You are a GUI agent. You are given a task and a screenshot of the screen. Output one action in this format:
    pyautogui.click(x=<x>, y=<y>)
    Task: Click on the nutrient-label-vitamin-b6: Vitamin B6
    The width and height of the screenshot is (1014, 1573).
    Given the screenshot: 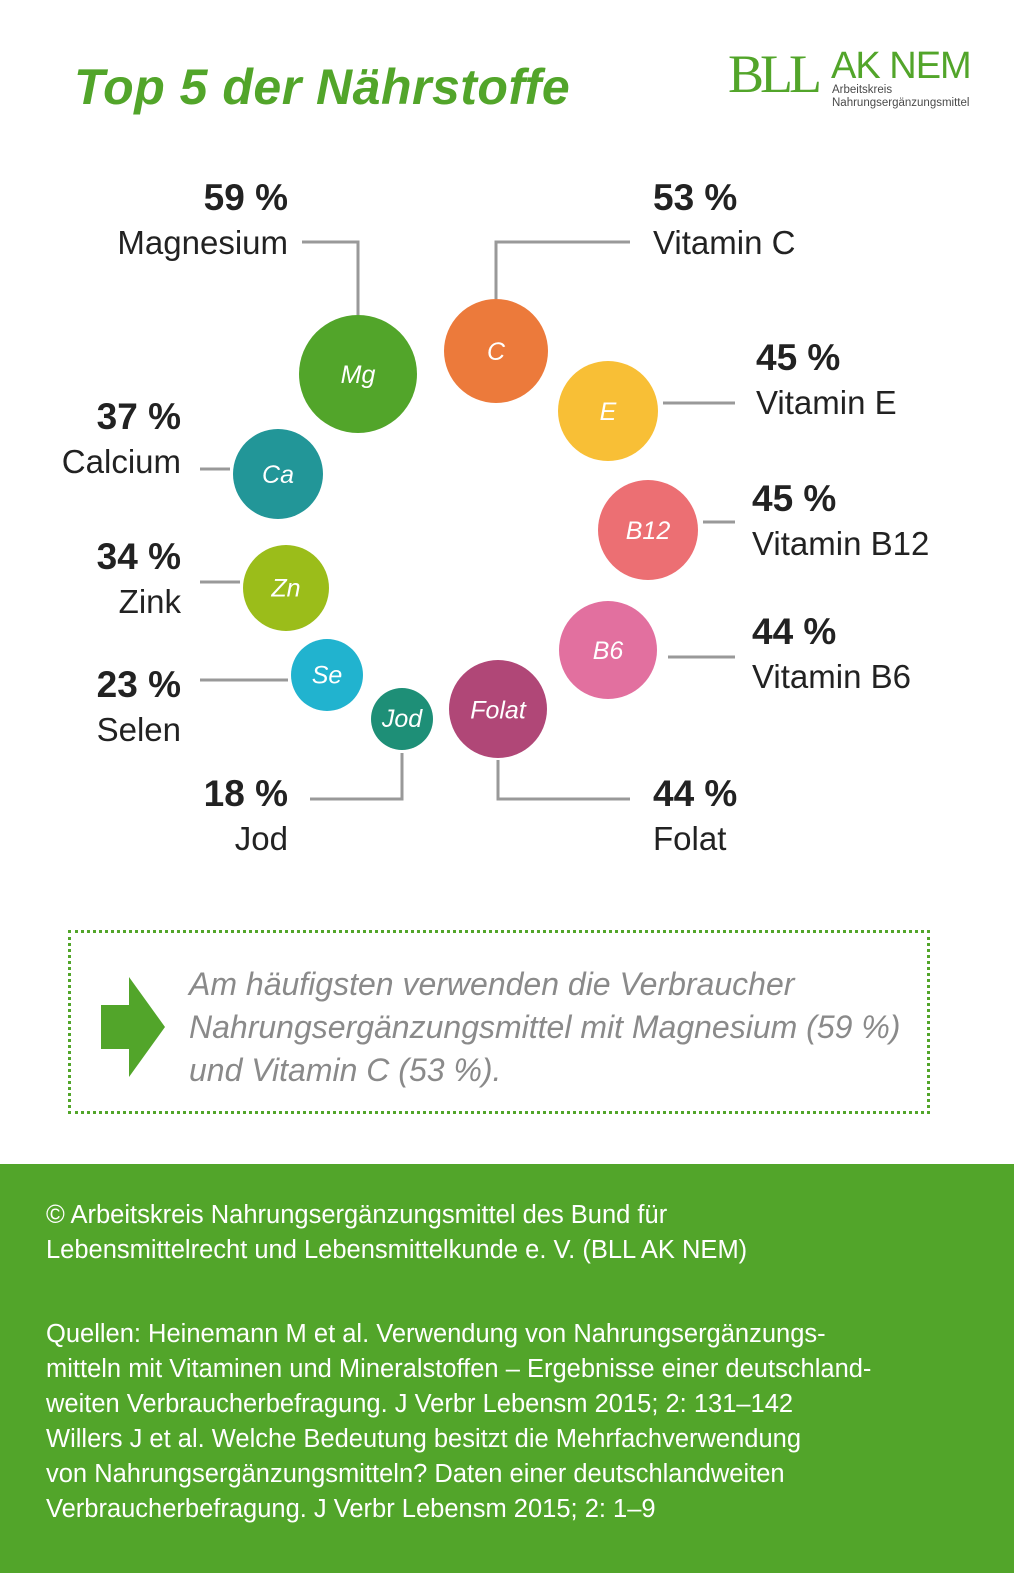 What is the action you would take?
    pyautogui.click(x=831, y=676)
    